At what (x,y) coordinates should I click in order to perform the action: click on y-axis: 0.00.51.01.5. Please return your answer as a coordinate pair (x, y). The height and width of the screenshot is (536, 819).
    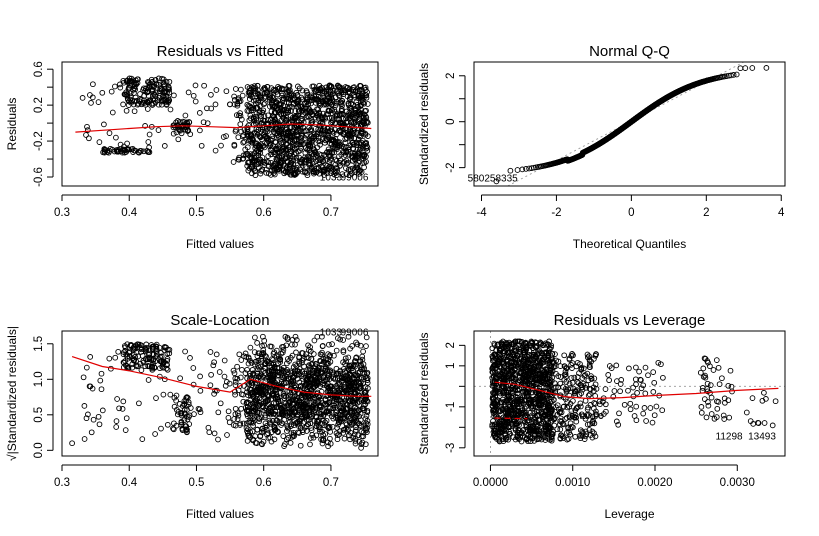
    Looking at the image, I should click on (43, 397).